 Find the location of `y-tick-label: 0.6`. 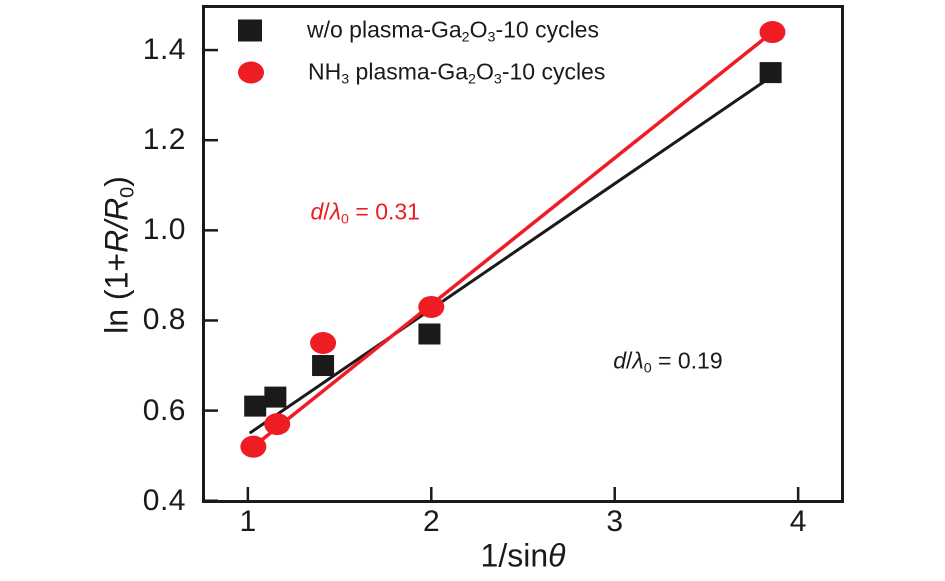

y-tick-label: 0.6 is located at coordinates (164, 410).